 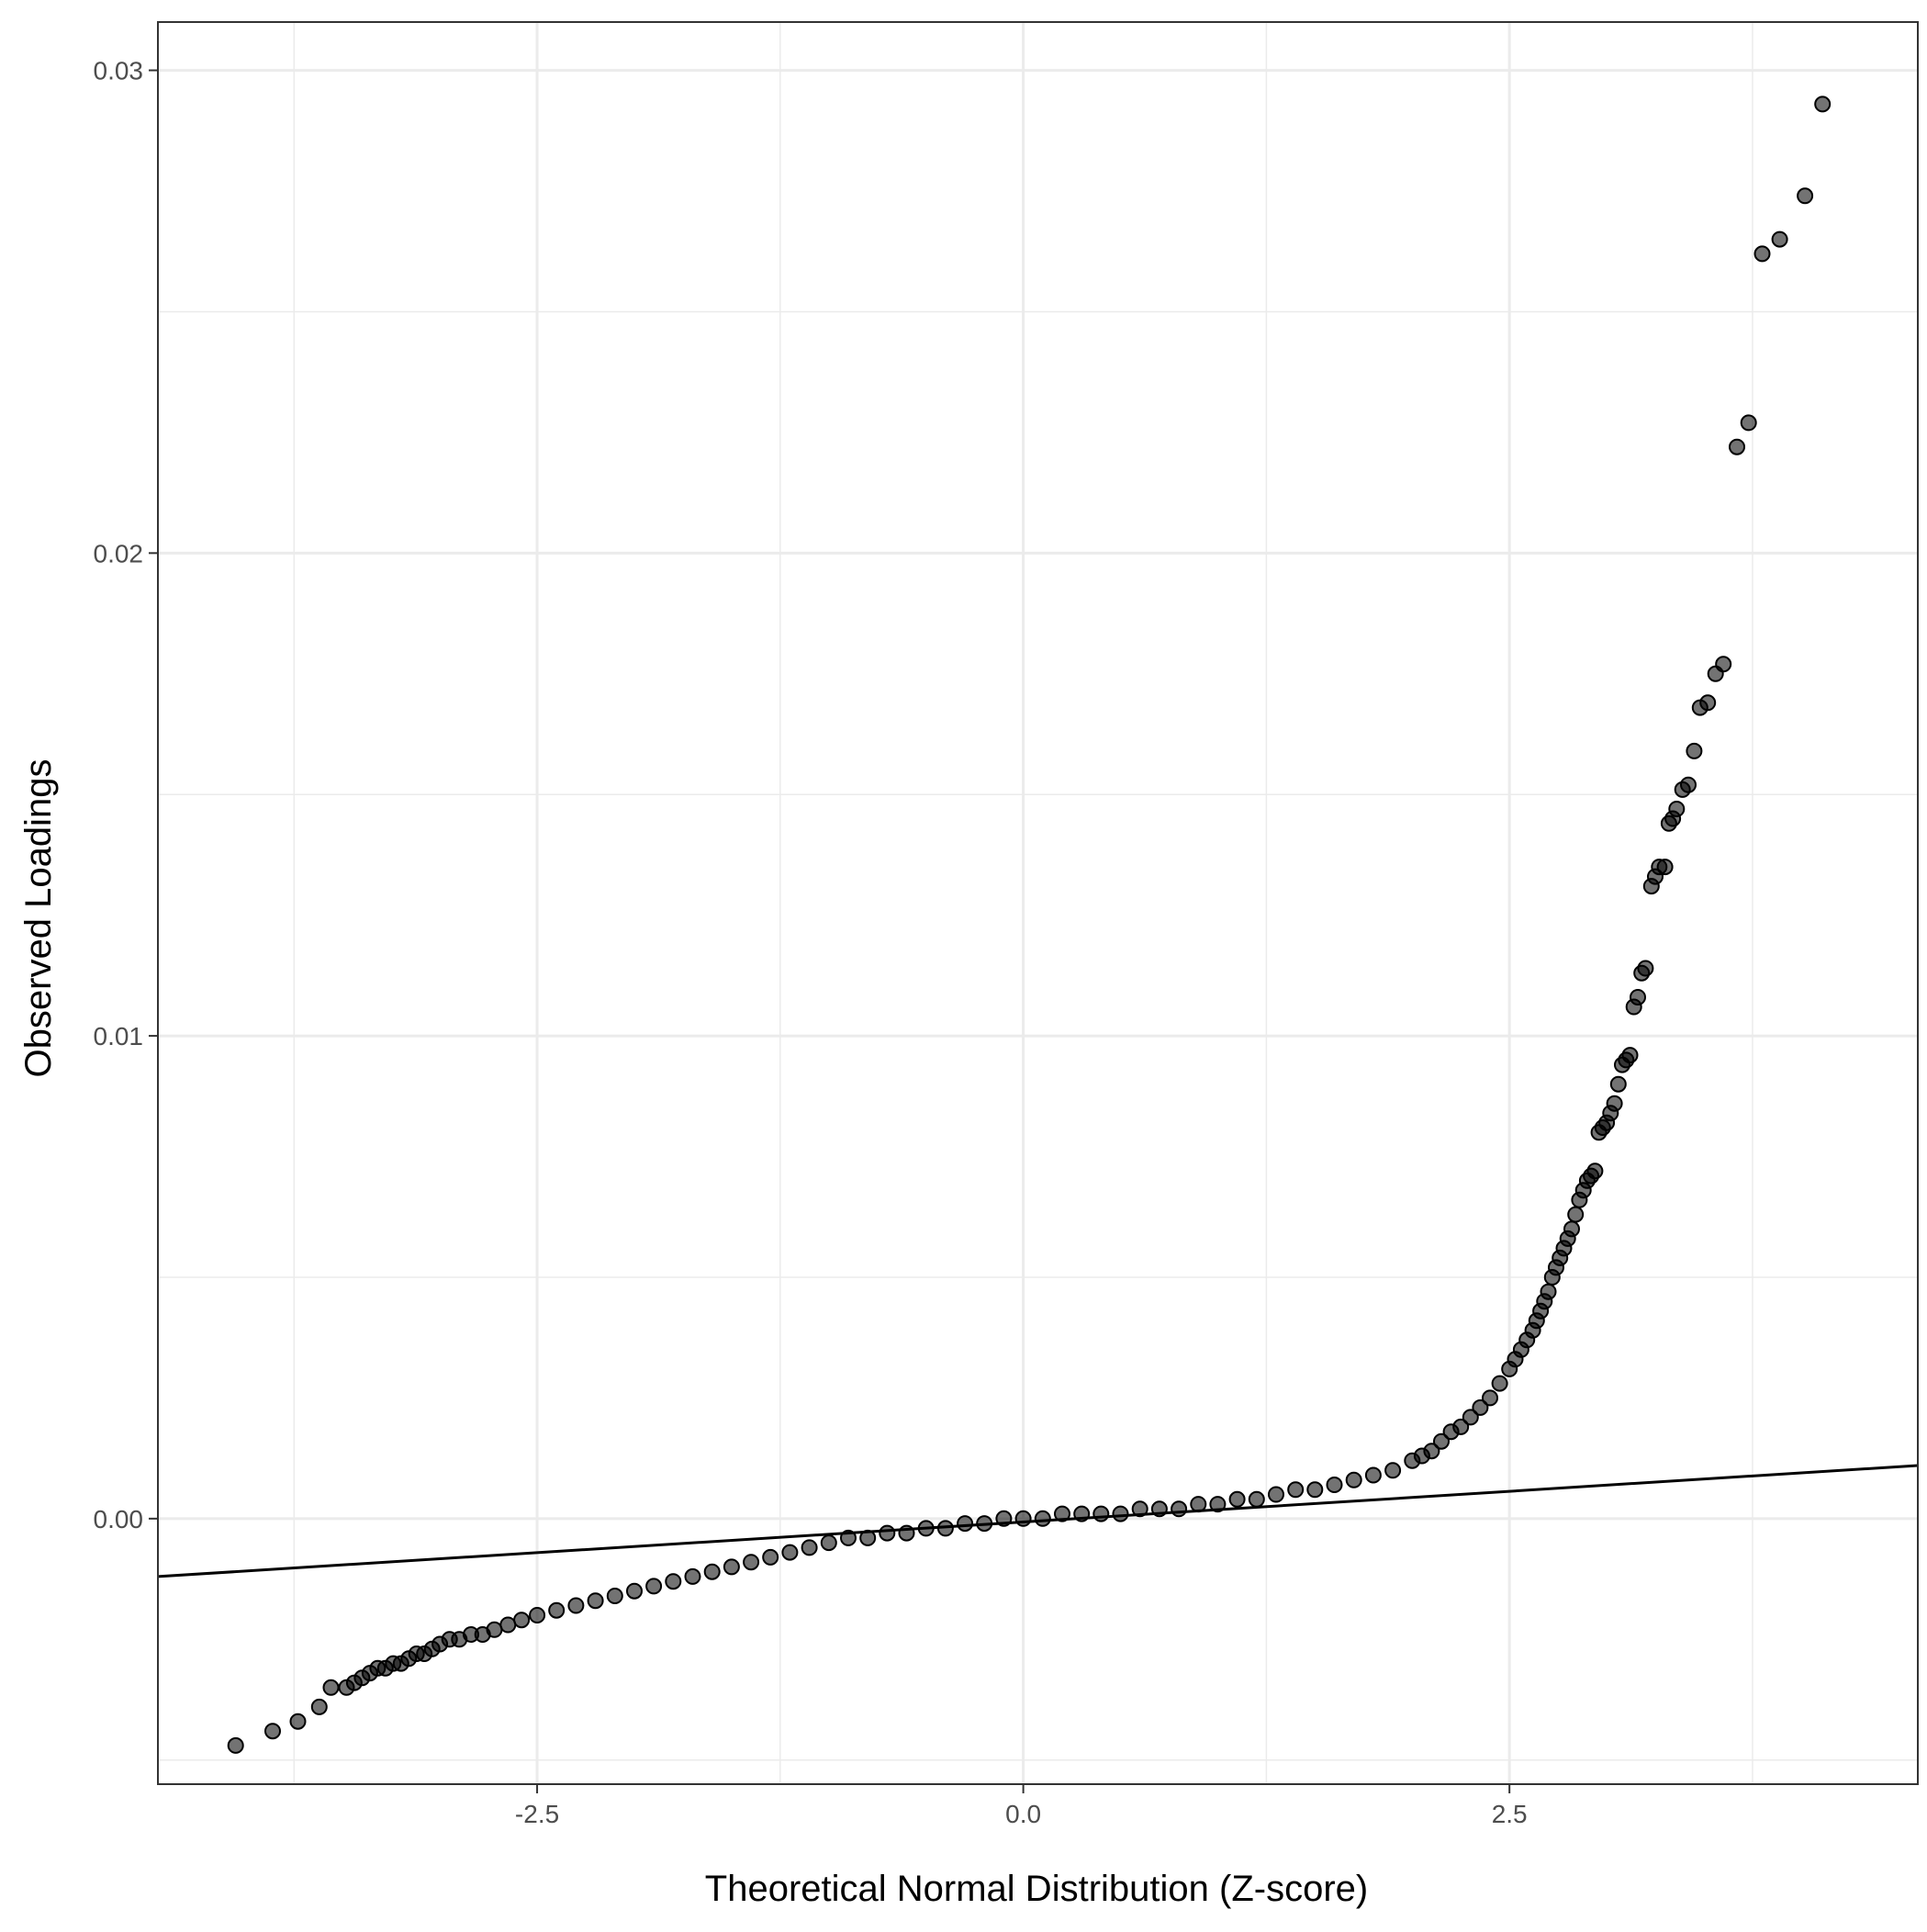 What do you see at coordinates (119, 553) in the screenshot?
I see `y-tick-label: 0.02` at bounding box center [119, 553].